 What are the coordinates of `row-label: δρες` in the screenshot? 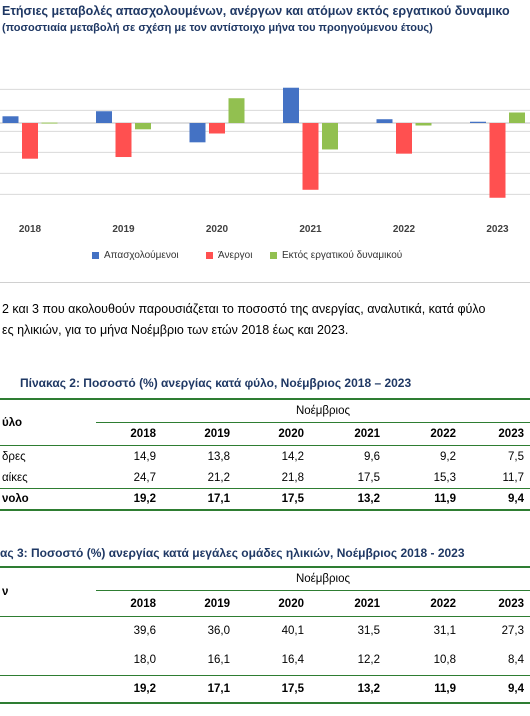 It's located at (14, 456).